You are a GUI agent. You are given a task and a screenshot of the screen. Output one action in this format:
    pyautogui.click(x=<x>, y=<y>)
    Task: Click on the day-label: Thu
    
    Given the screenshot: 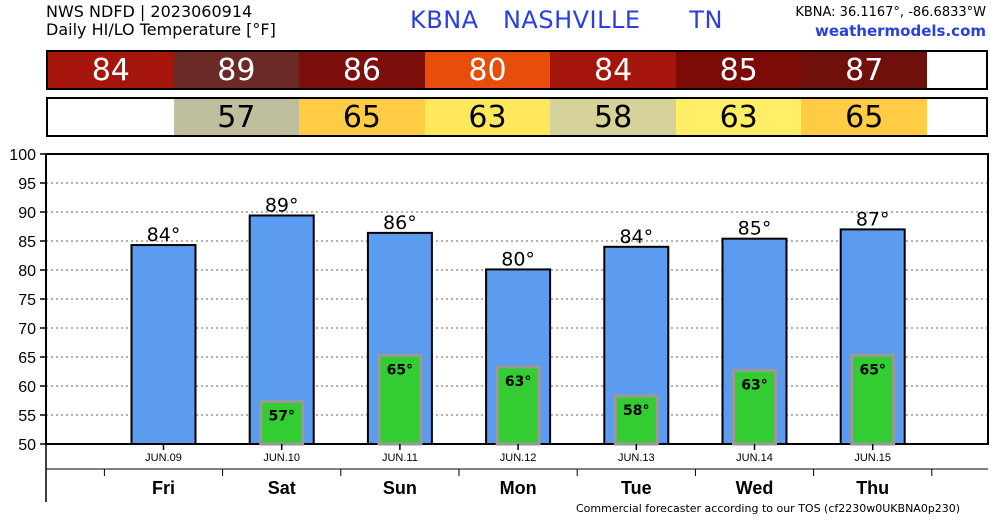 What is the action you would take?
    pyautogui.click(x=872, y=488)
    